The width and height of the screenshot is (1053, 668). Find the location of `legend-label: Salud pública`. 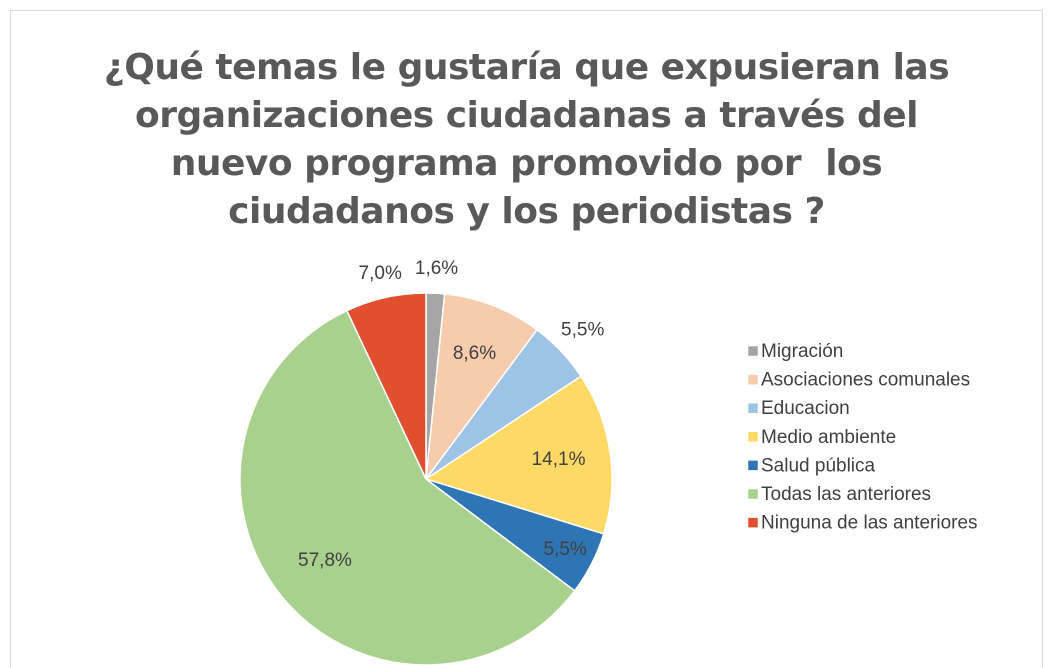

legend-label: Salud pública is located at coordinates (818, 465).